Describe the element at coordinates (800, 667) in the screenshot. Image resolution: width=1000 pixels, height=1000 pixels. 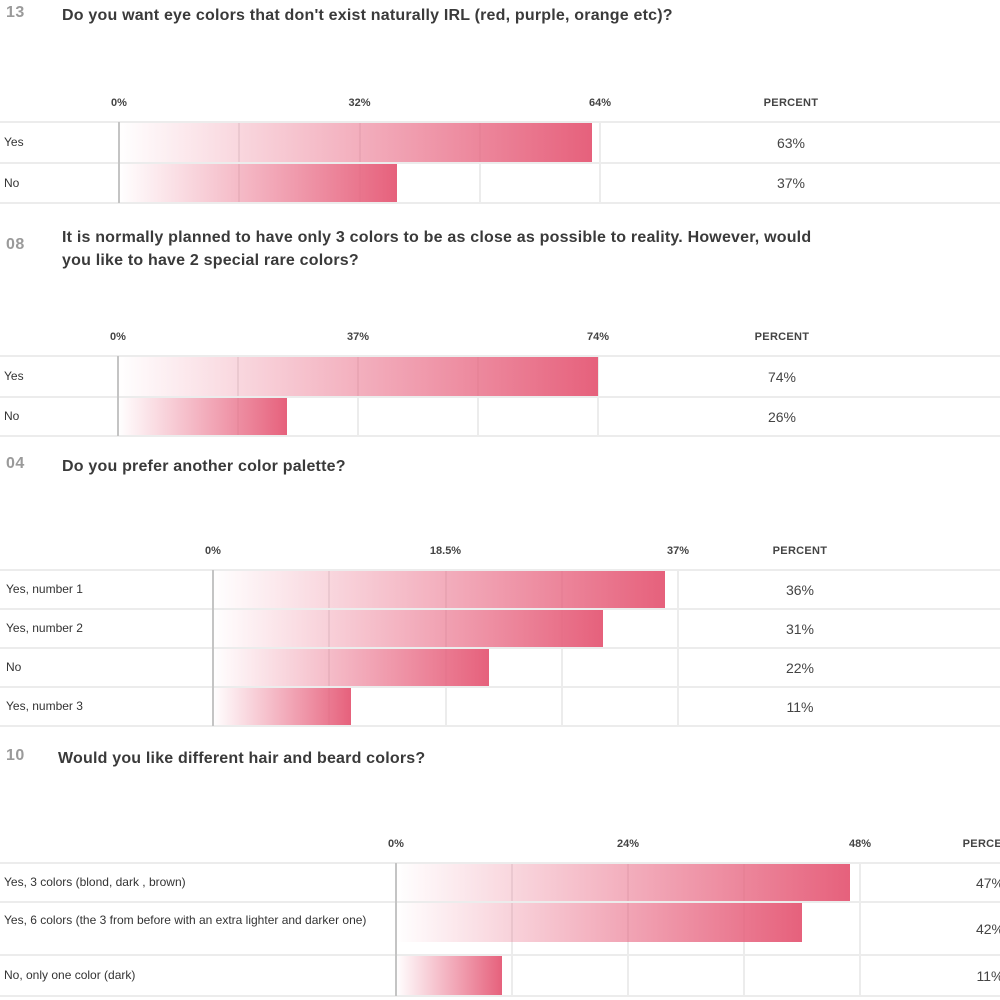
I see `value-label: 22%` at that location.